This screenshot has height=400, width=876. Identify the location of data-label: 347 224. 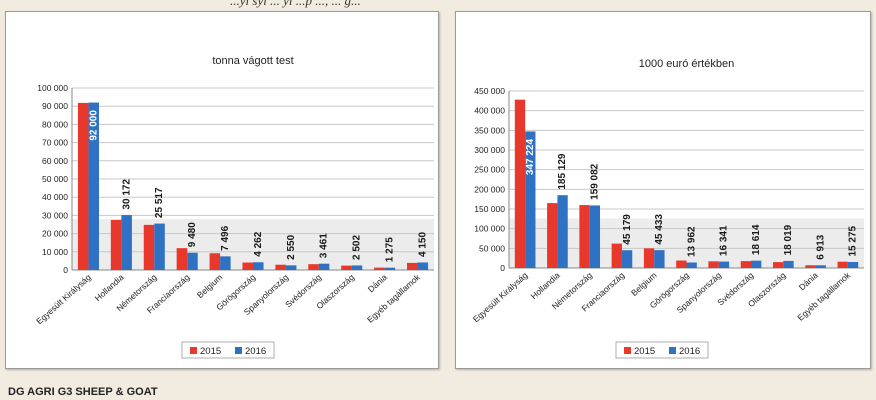
(530, 157).